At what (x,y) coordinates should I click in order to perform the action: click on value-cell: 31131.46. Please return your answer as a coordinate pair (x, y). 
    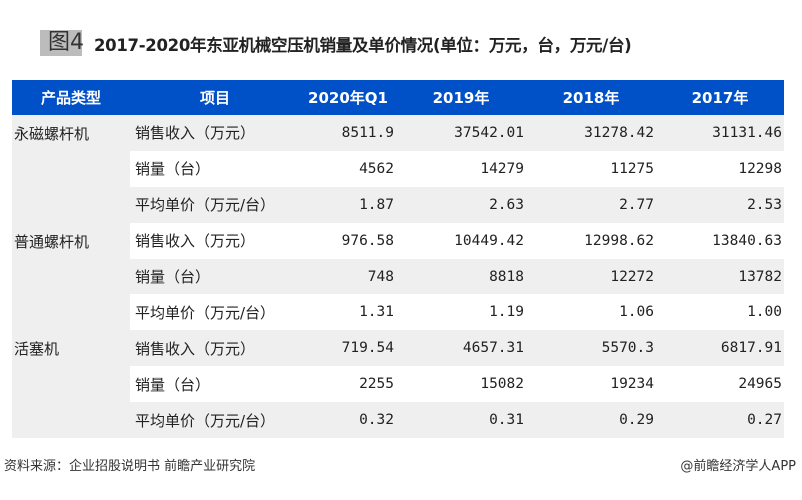
    Looking at the image, I should click on (720, 133).